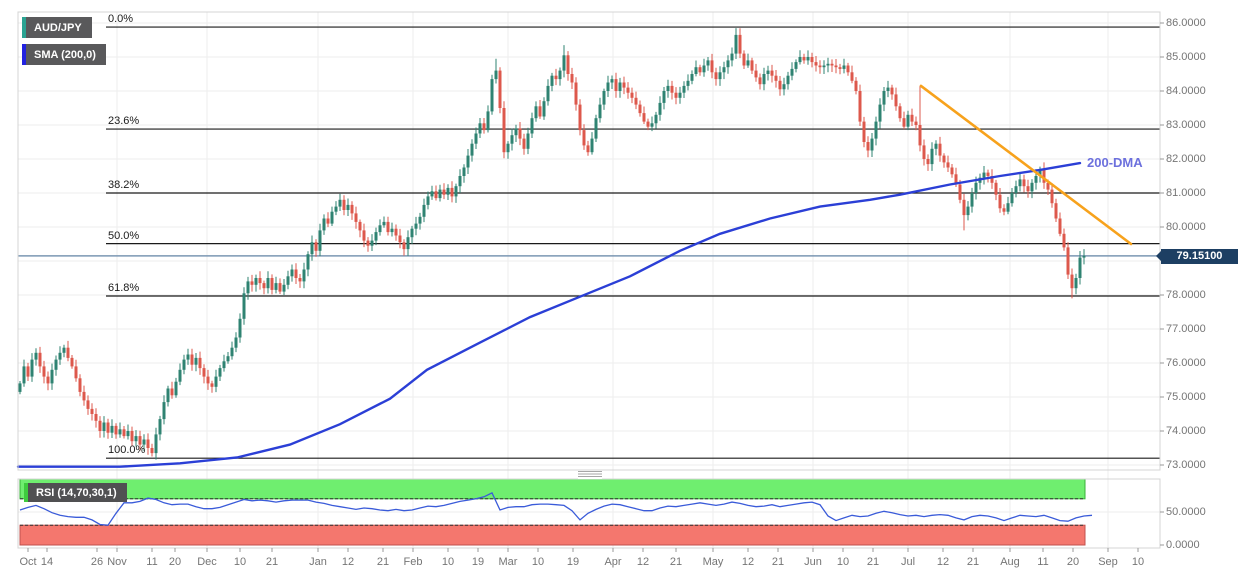 This screenshot has width=1241, height=583. Describe the element at coordinates (1115, 162) in the screenshot. I see `dma-annotation: 200-DMA` at that location.